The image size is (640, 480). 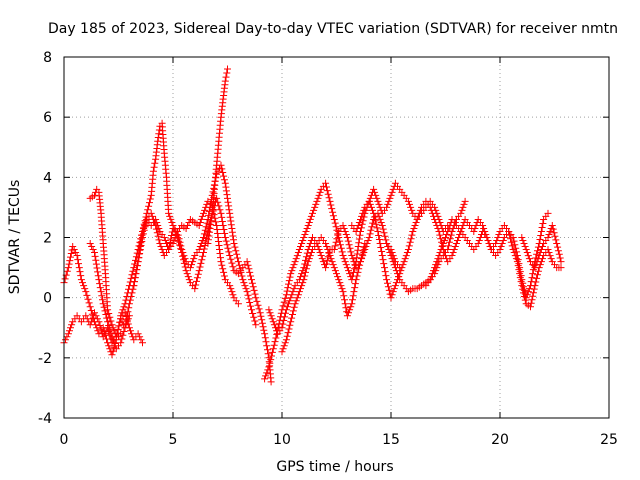 I want to click on series-sat-m, so click(x=487, y=255).